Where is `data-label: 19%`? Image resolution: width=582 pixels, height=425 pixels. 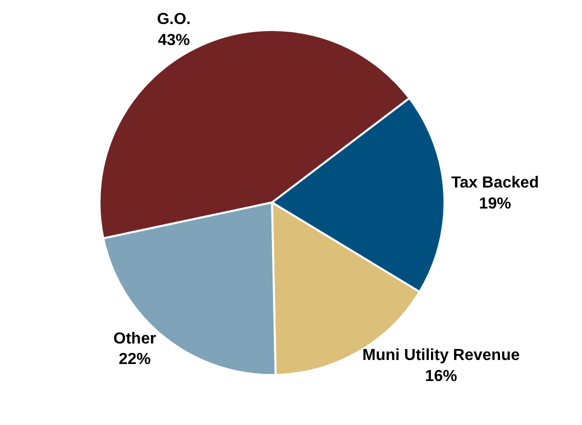
data-label: 19% is located at coordinates (495, 203).